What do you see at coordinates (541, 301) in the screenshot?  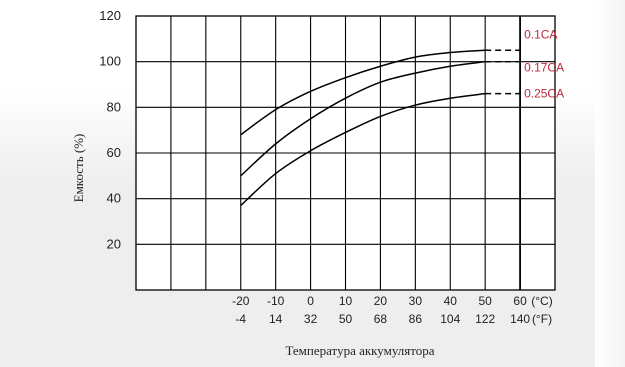 I see `x-unit-celsius: (°C)` at bounding box center [541, 301].